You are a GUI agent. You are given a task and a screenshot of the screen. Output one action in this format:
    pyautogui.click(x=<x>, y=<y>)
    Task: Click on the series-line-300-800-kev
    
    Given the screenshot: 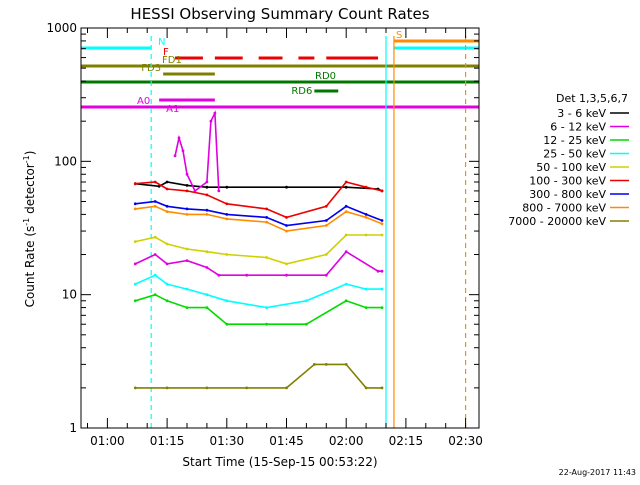 What is the action you would take?
    pyautogui.click(x=259, y=213)
    